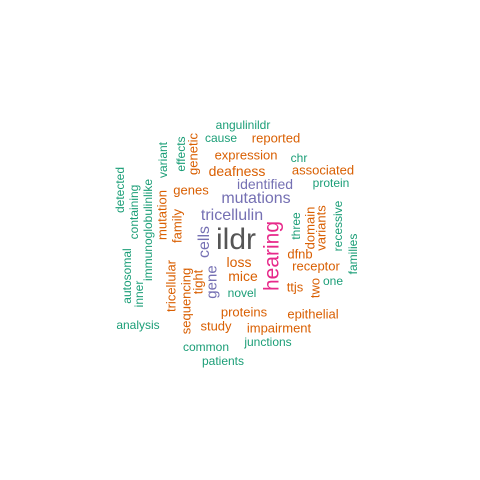 The height and width of the screenshot is (480, 480). I want to click on word-genes: genes, so click(191, 190).